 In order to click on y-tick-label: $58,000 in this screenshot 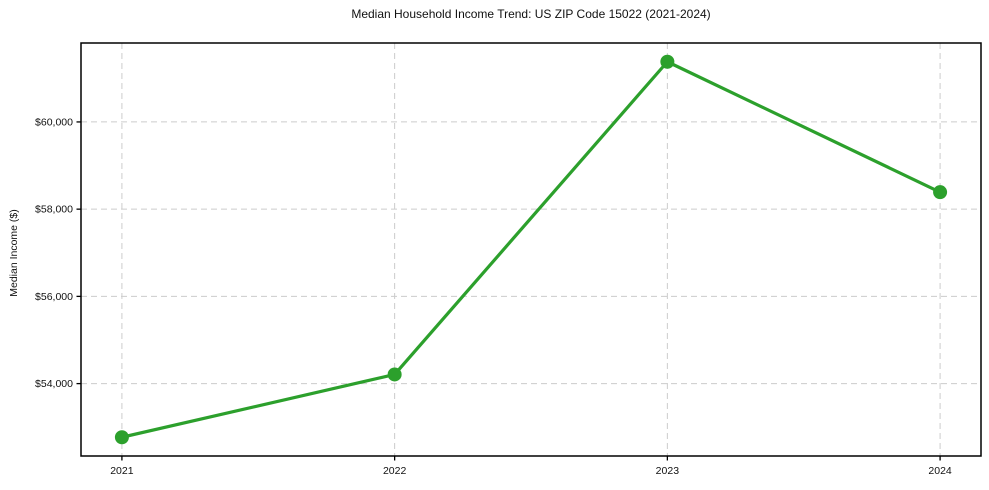, I will do `click(54, 210)`.